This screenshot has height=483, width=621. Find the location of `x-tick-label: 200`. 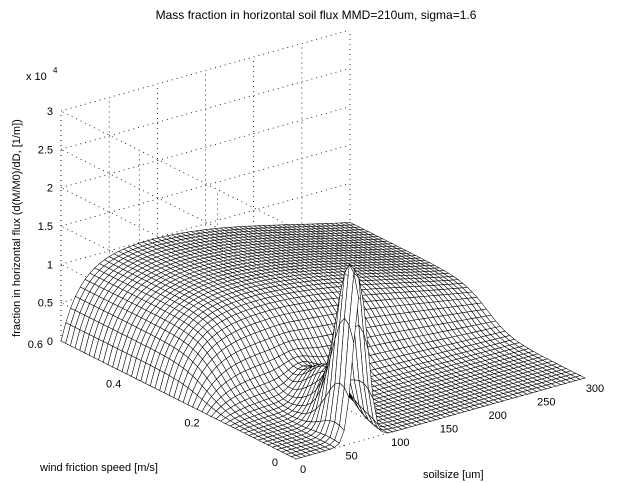

x-tick-label: 200 is located at coordinates (497, 416).